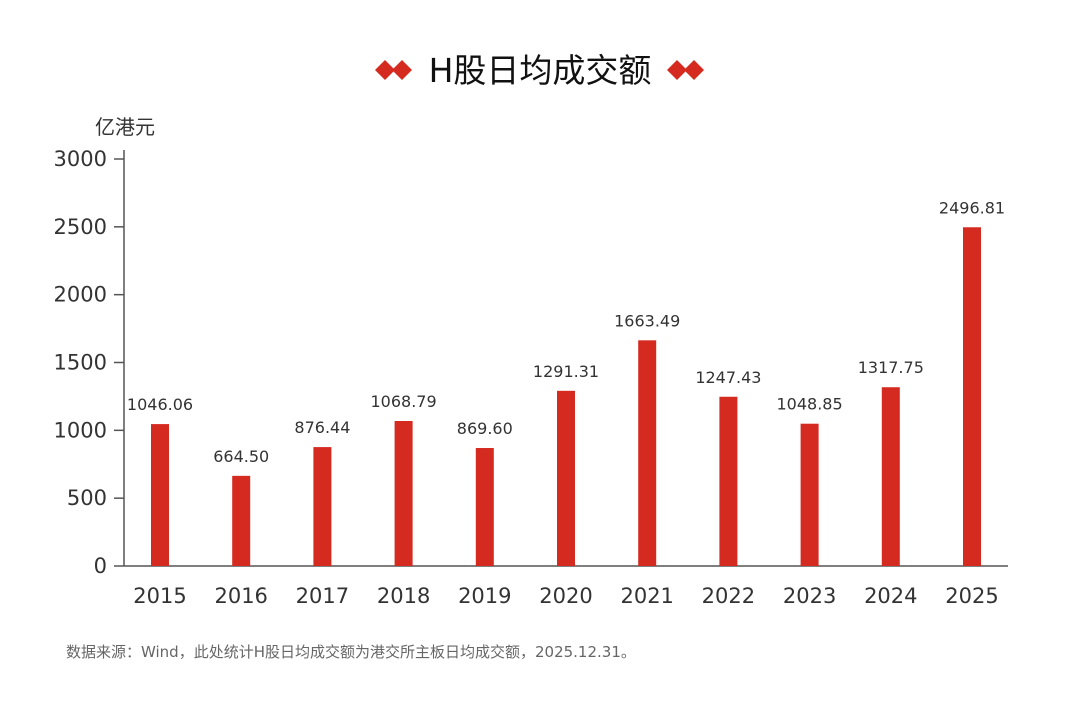 The height and width of the screenshot is (709, 1080). Describe the element at coordinates (728, 596) in the screenshot. I see `x-tick-label-2022: 2022` at that location.